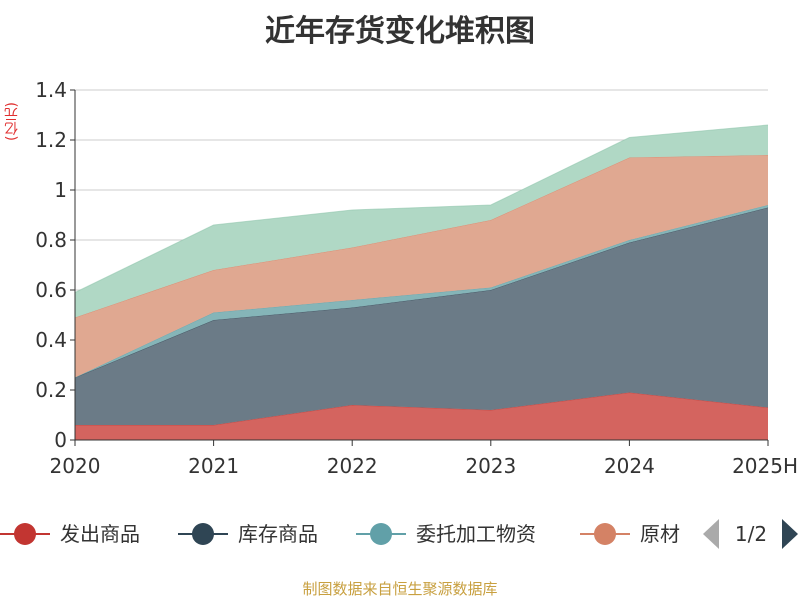 The height and width of the screenshot is (600, 800). What do you see at coordinates (60, 440) in the screenshot?
I see `y-tick-label: 0` at bounding box center [60, 440].